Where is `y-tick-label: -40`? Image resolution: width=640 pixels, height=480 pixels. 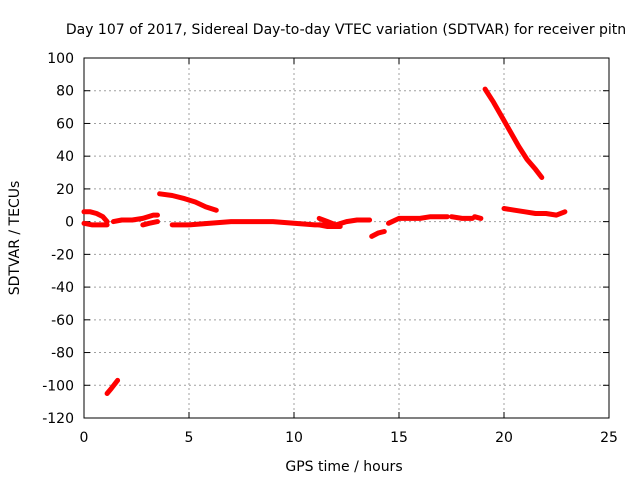
y-tick-label: -40 is located at coordinates (62, 288).